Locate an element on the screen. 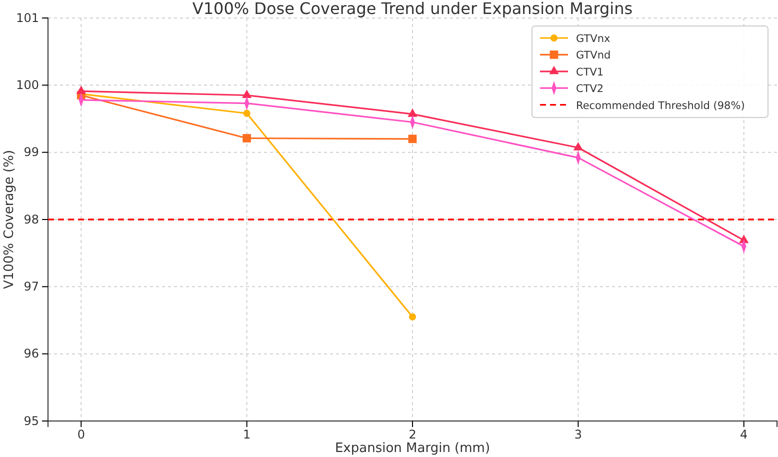  y-tick-label: 97 is located at coordinates (31, 287).